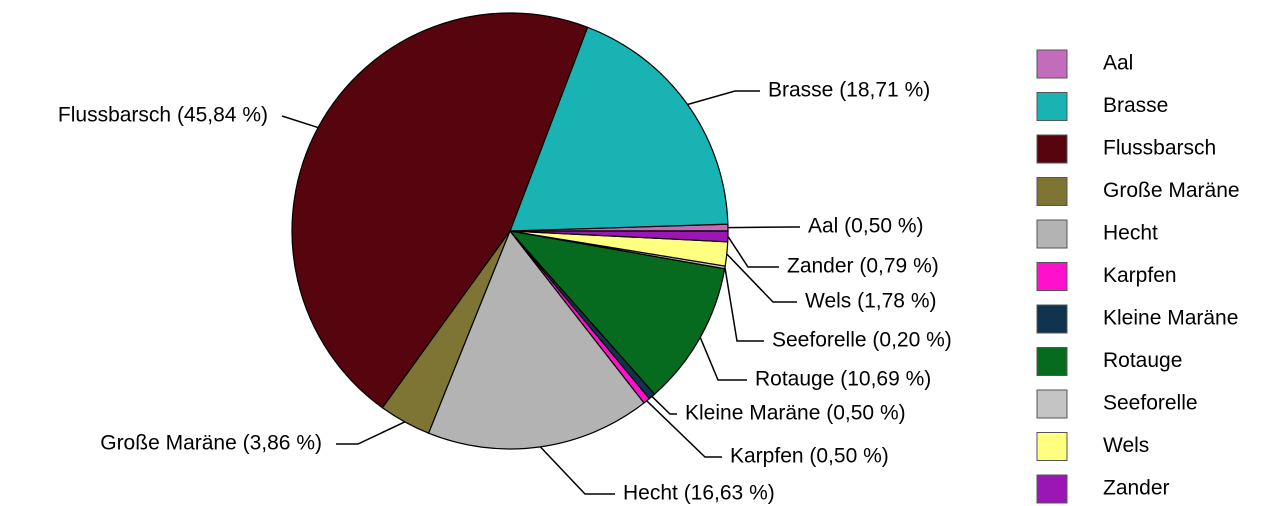 This screenshot has width=1276, height=506. What do you see at coordinates (871, 301) in the screenshot?
I see `slice-label: Wels (1,78 %)` at bounding box center [871, 301].